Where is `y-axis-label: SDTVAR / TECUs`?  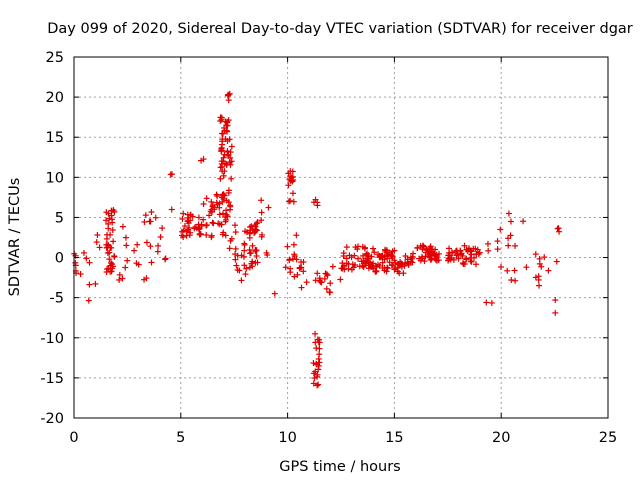 y-axis-label: SDTVAR / TECUs is located at coordinates (15, 237).